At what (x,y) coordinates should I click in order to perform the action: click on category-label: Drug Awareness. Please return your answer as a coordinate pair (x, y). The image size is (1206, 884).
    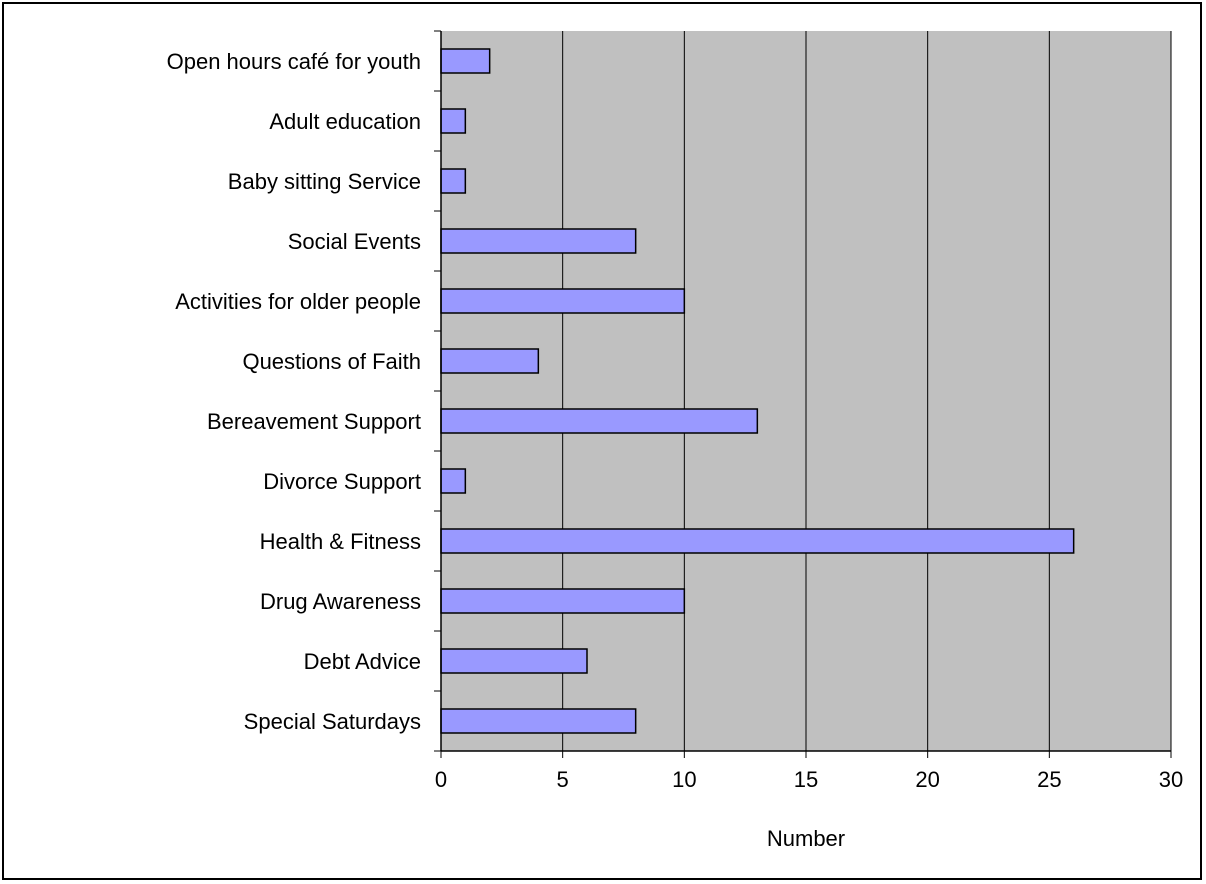
    Looking at the image, I should click on (340, 601).